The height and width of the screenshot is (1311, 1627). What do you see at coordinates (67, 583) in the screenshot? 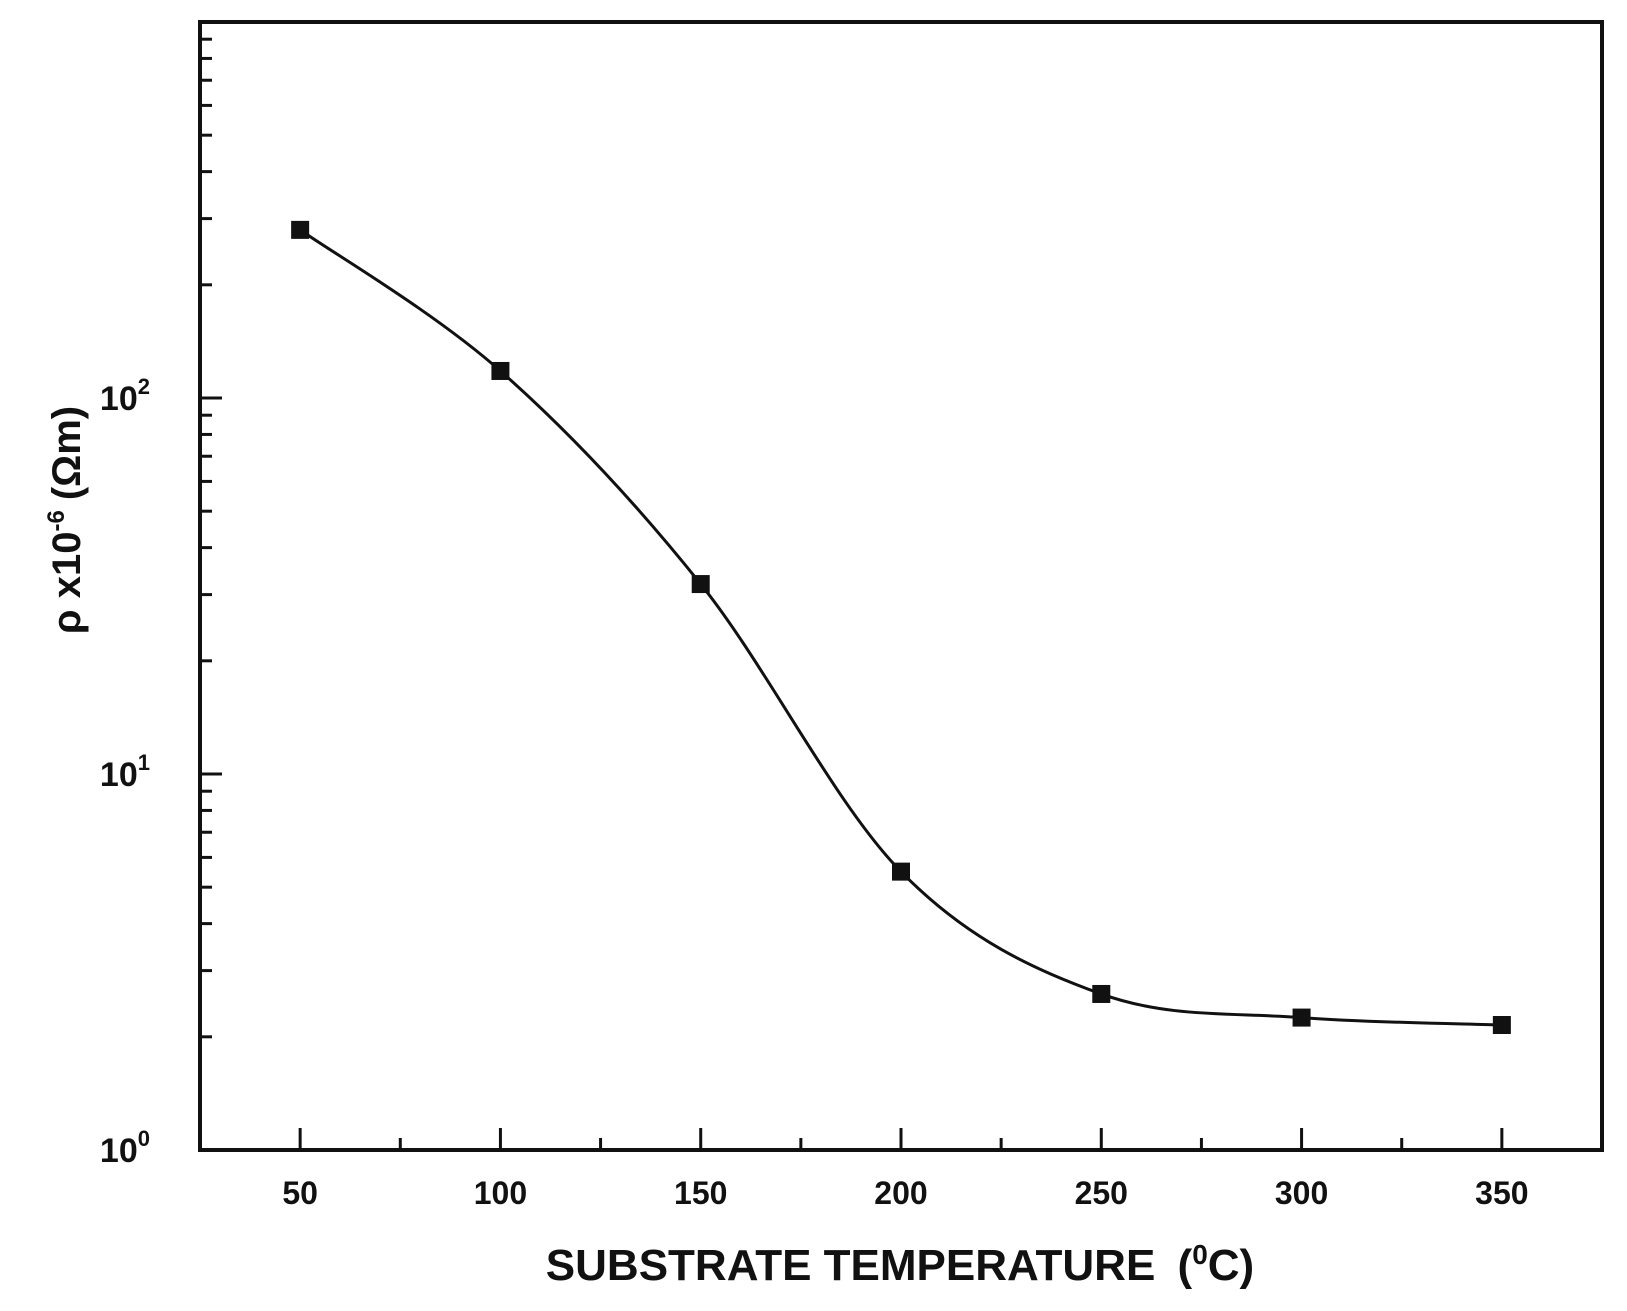
I see `y-axis-title-text: ρ x10` at bounding box center [67, 583].